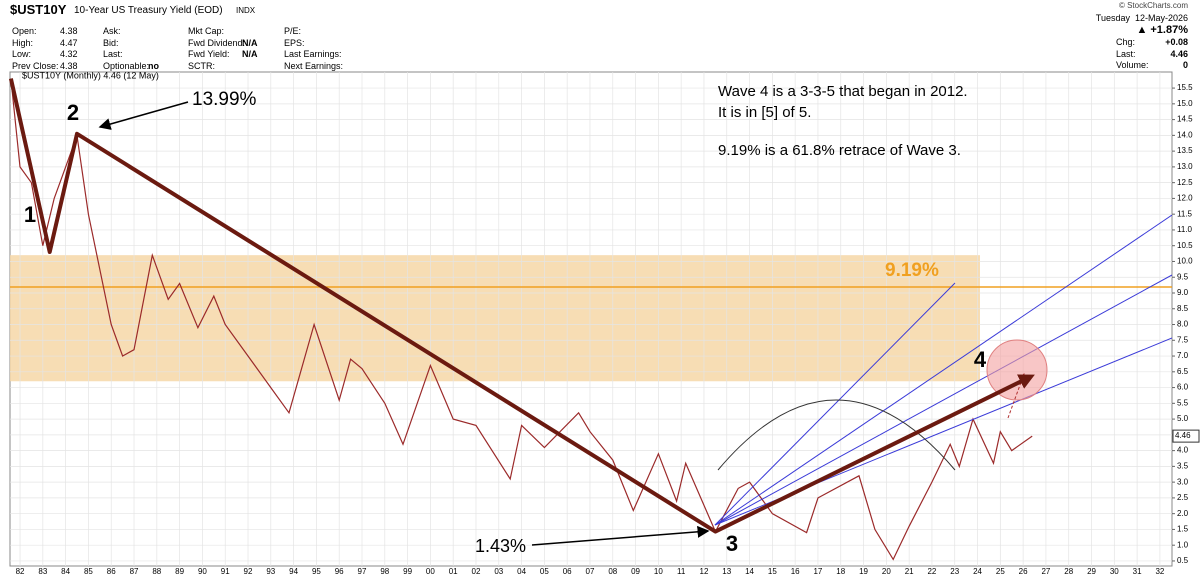 The height and width of the screenshot is (578, 1200). What do you see at coordinates (1183, 481) in the screenshot?
I see `y-tick-label: 3.0` at bounding box center [1183, 481].